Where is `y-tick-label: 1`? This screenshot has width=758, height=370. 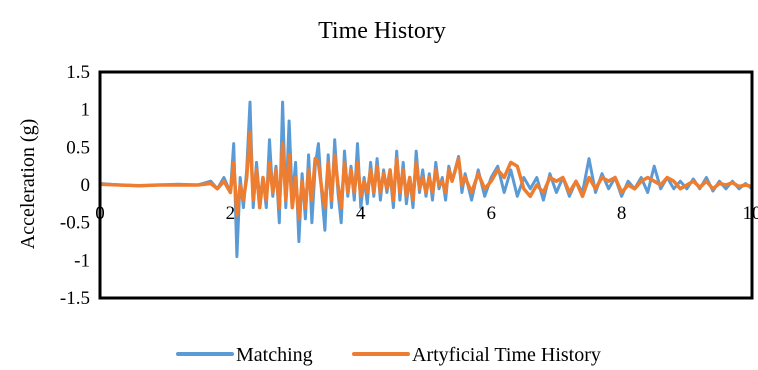
y-tick-label: 1 is located at coordinates (86, 110).